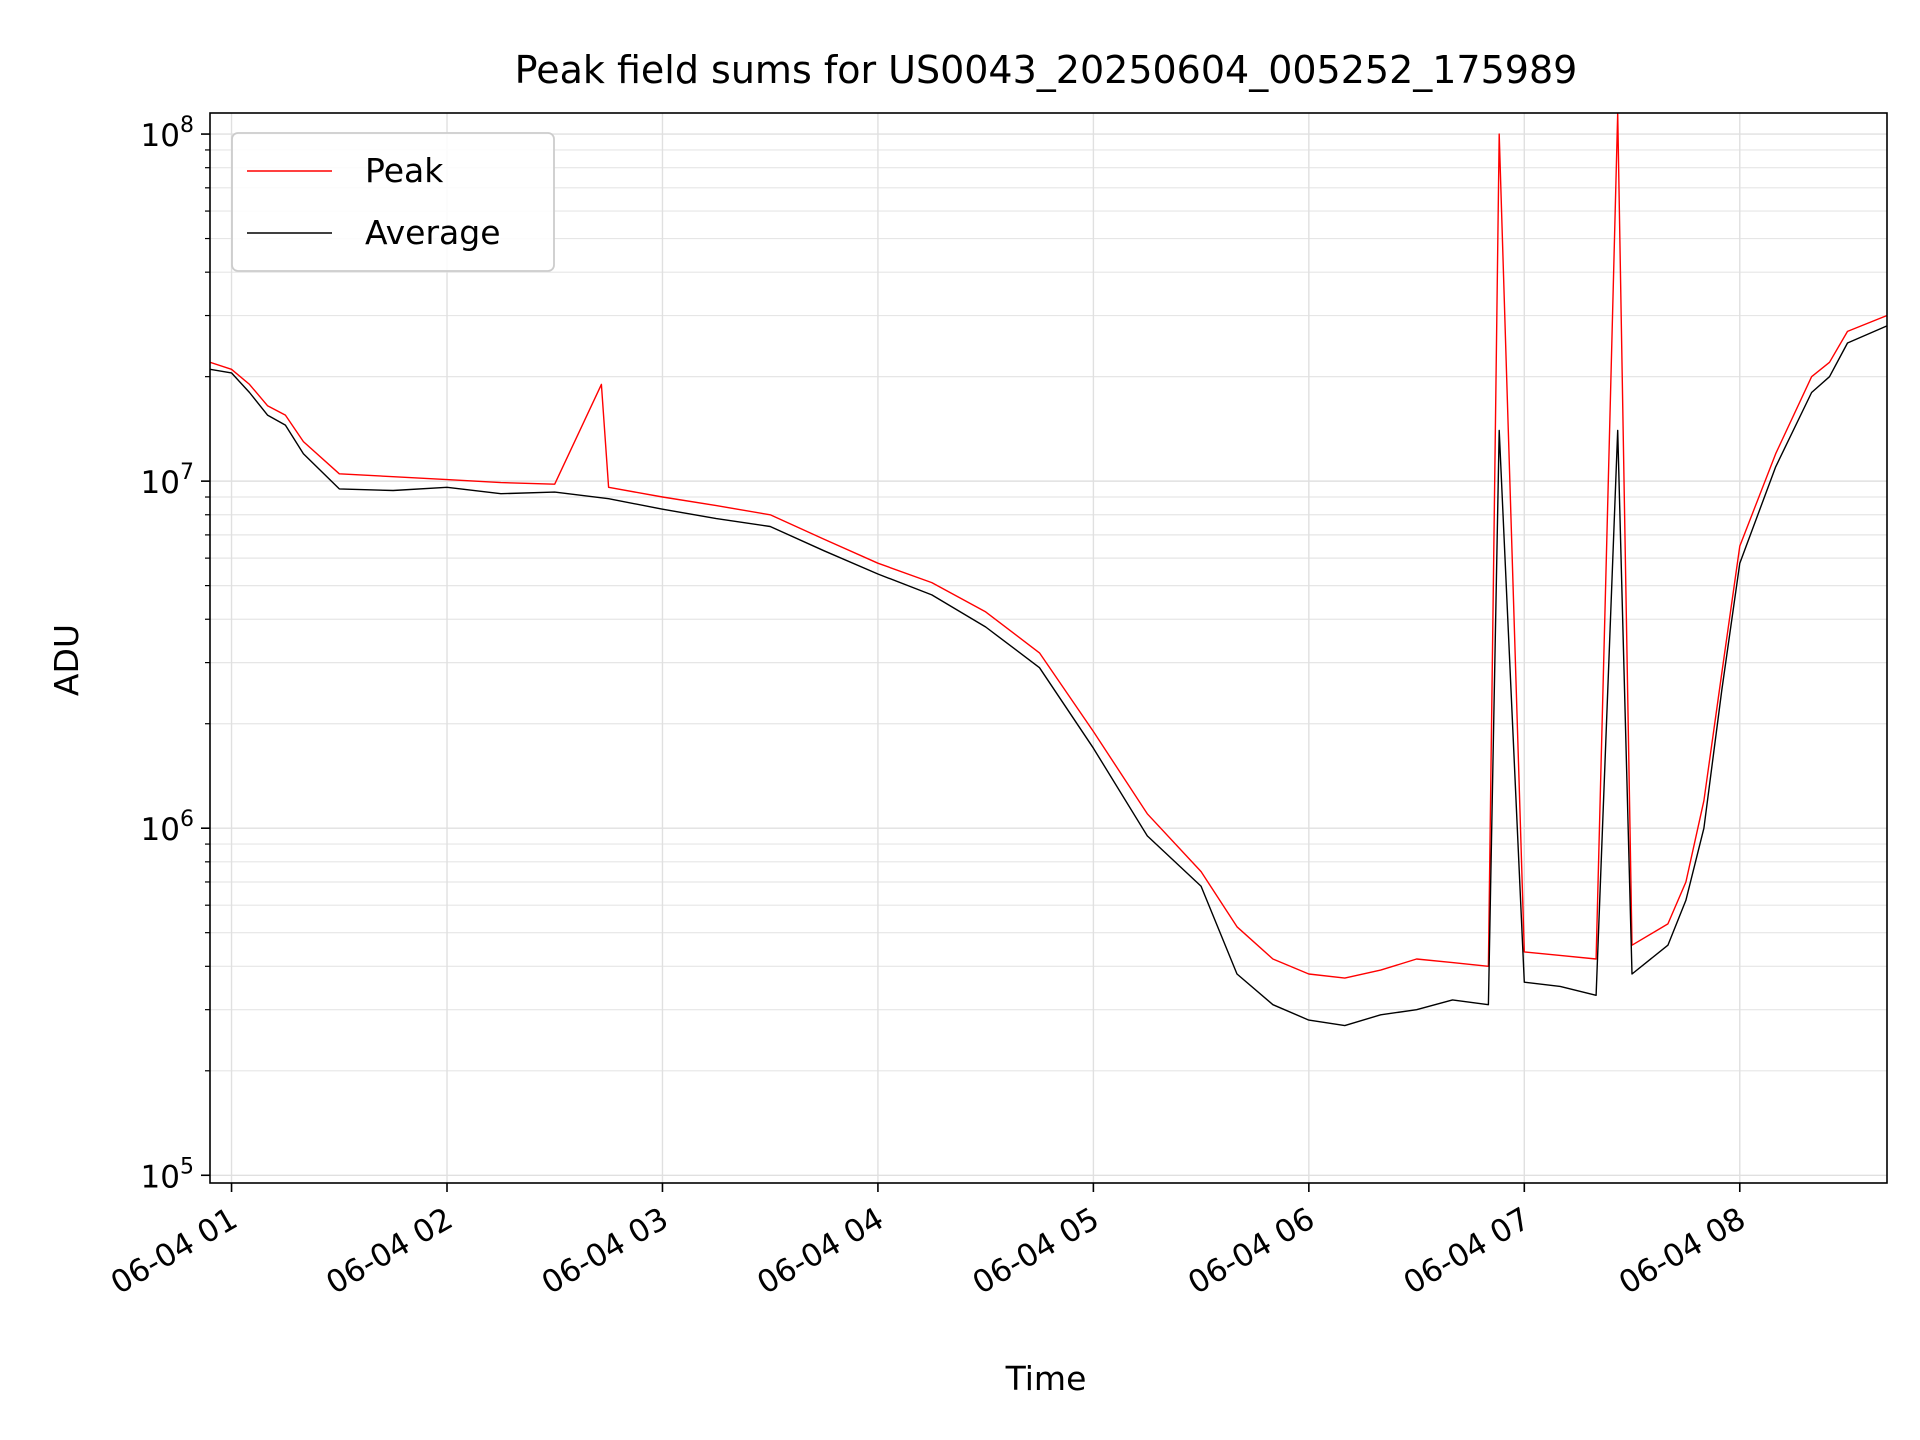 Image resolution: width=1920 pixels, height=1440 pixels. I want to click on legend-box, so click(393, 202).